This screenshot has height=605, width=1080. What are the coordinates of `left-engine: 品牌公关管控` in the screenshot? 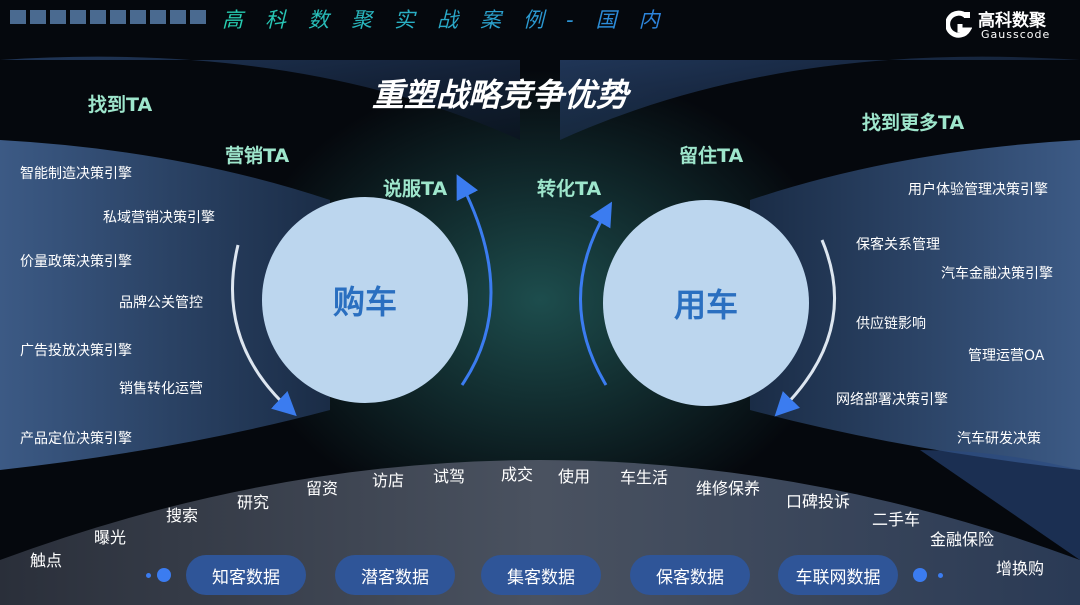 It's located at (161, 303).